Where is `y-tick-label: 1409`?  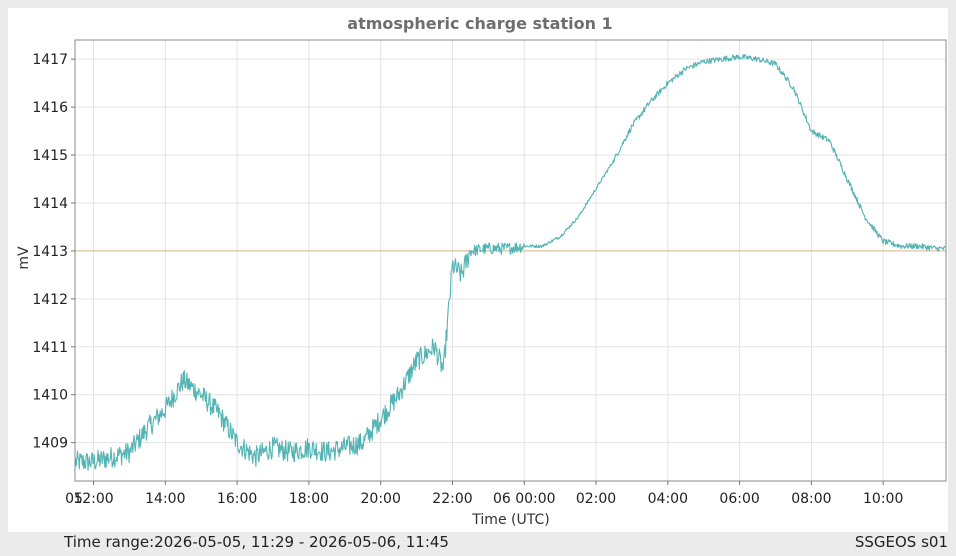
y-tick-label: 1409 is located at coordinates (50, 444).